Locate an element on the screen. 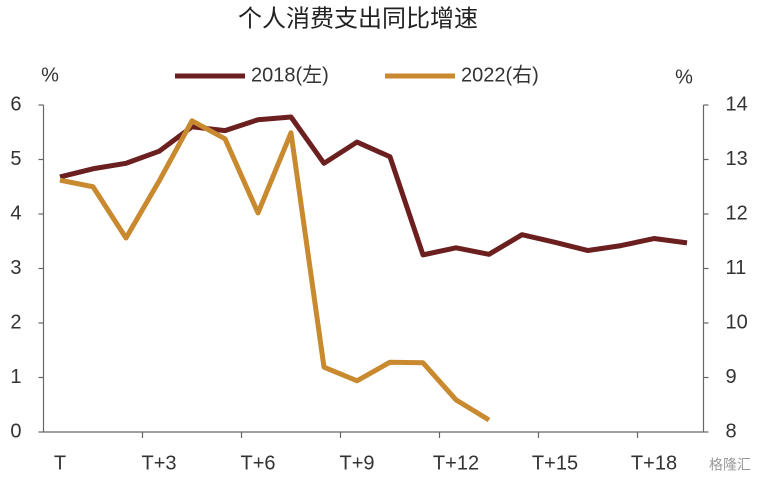  y-axis-label: % is located at coordinates (50, 75).